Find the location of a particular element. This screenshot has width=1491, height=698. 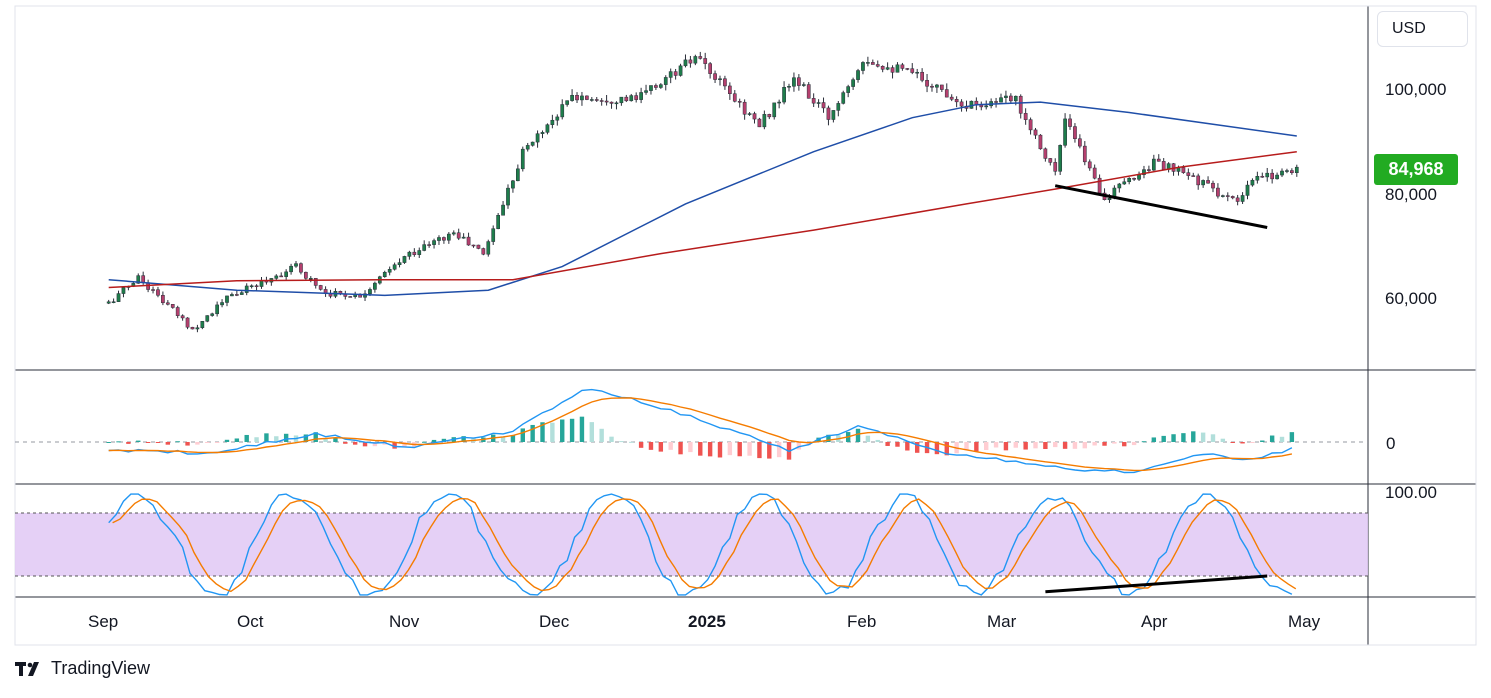

x-tick-sep: Sep is located at coordinates (103, 621).